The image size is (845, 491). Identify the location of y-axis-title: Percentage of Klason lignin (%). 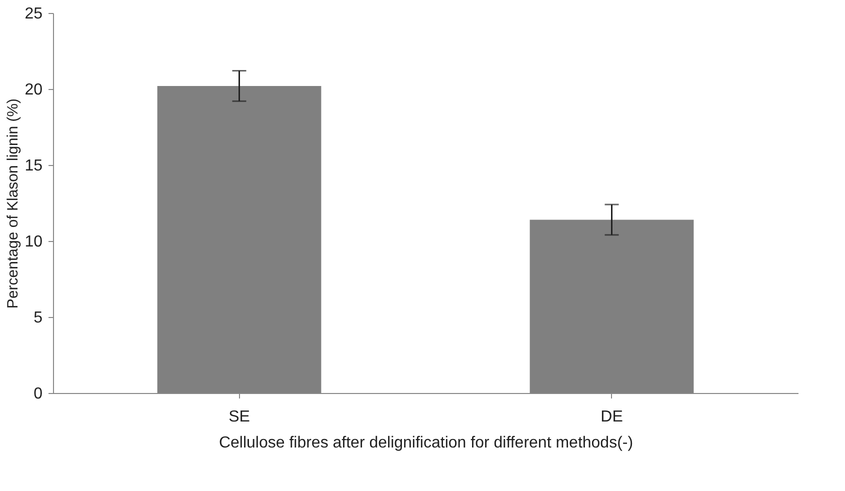
(13, 203).